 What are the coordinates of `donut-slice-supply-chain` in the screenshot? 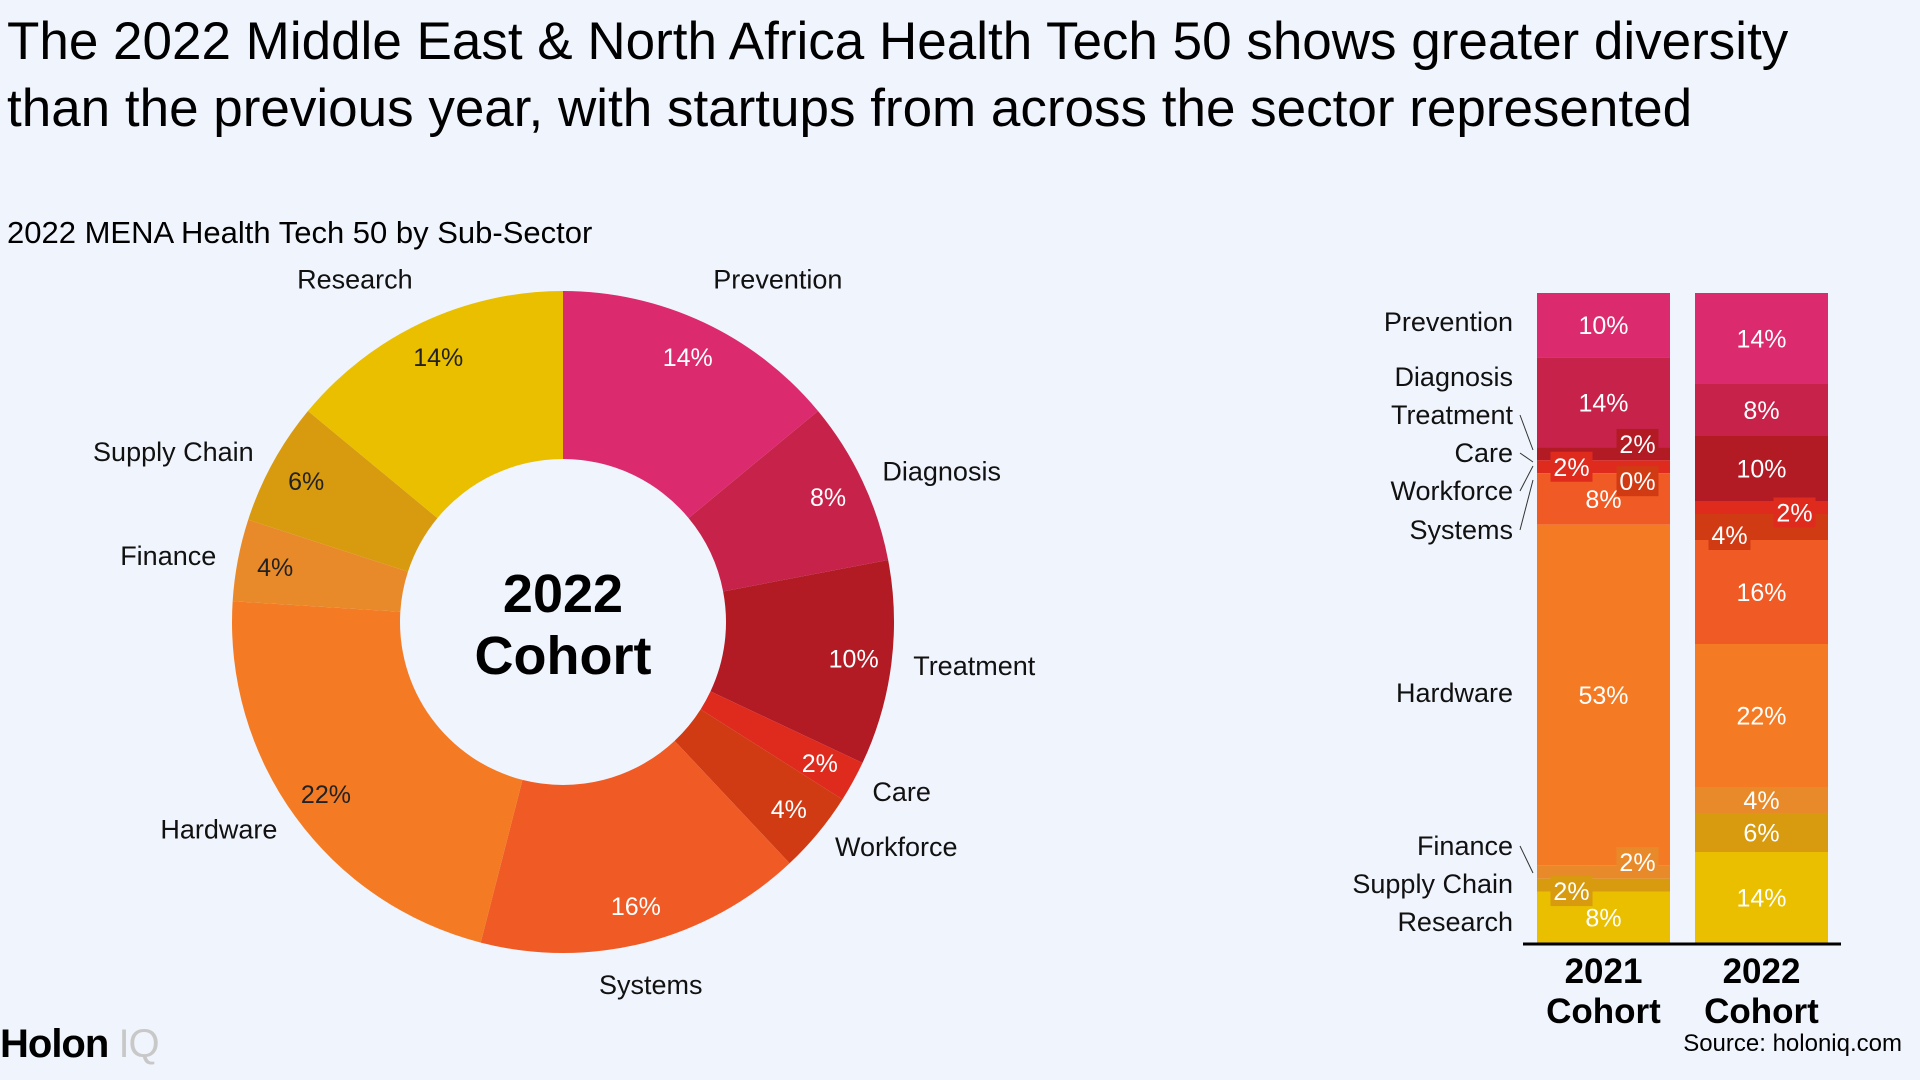 It's located at (343, 491).